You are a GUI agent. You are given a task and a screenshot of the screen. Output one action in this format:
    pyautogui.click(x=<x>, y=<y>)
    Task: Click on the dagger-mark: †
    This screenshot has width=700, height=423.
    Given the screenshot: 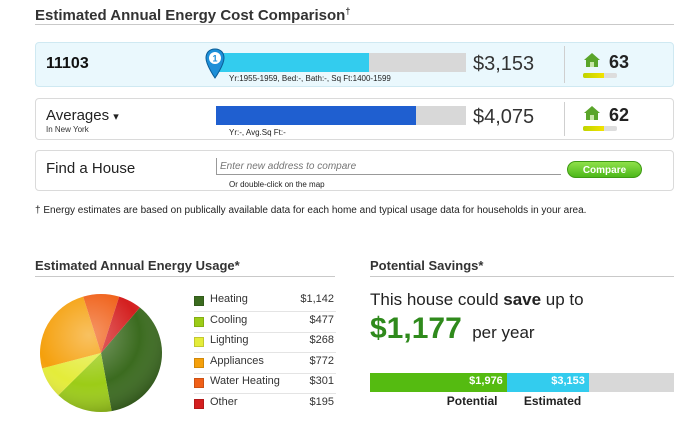 What is the action you would take?
    pyautogui.click(x=348, y=11)
    